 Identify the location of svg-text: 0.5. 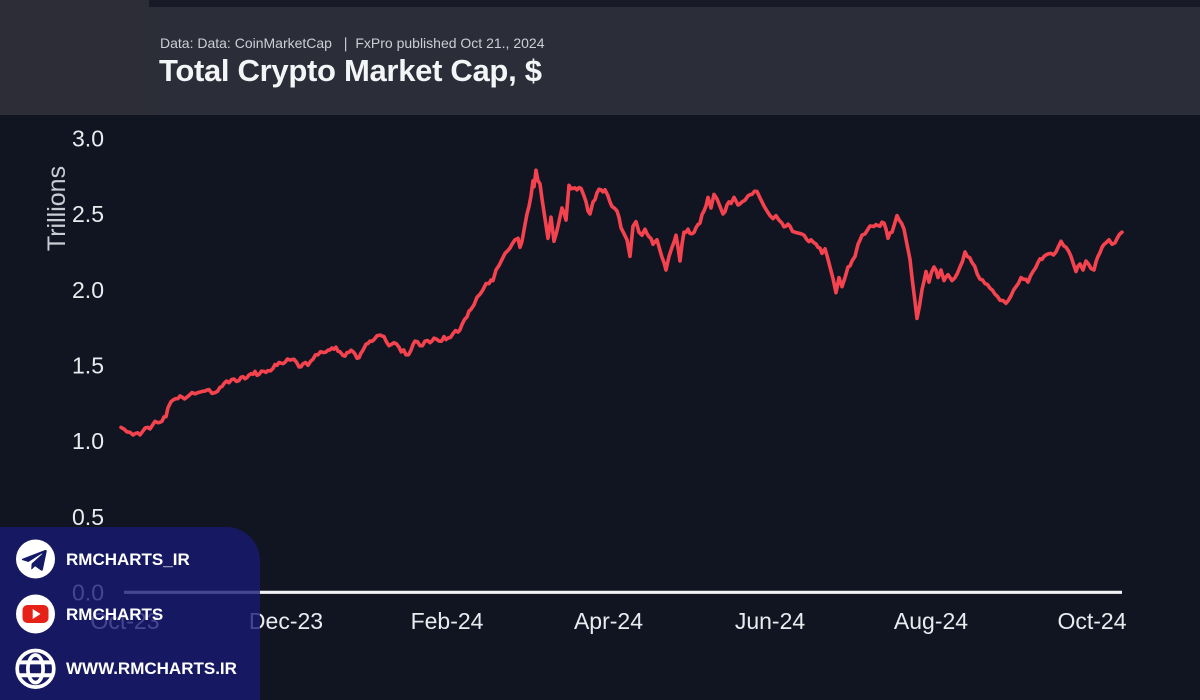
(88, 517).